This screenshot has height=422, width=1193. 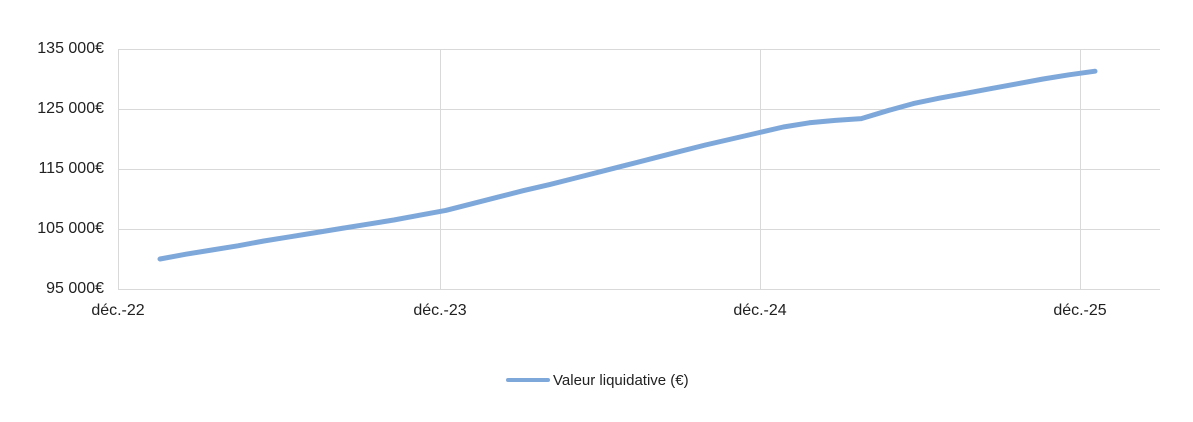 What do you see at coordinates (71, 168) in the screenshot?
I see `y-tick-label: 115 000€` at bounding box center [71, 168].